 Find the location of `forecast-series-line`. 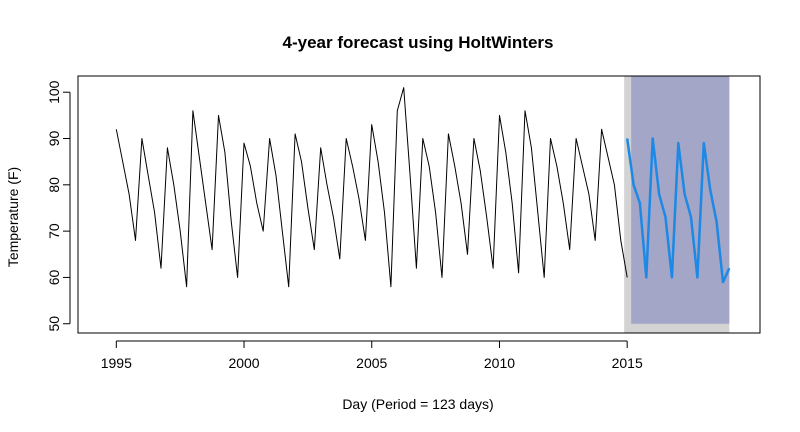

forecast-series-line is located at coordinates (678, 210).